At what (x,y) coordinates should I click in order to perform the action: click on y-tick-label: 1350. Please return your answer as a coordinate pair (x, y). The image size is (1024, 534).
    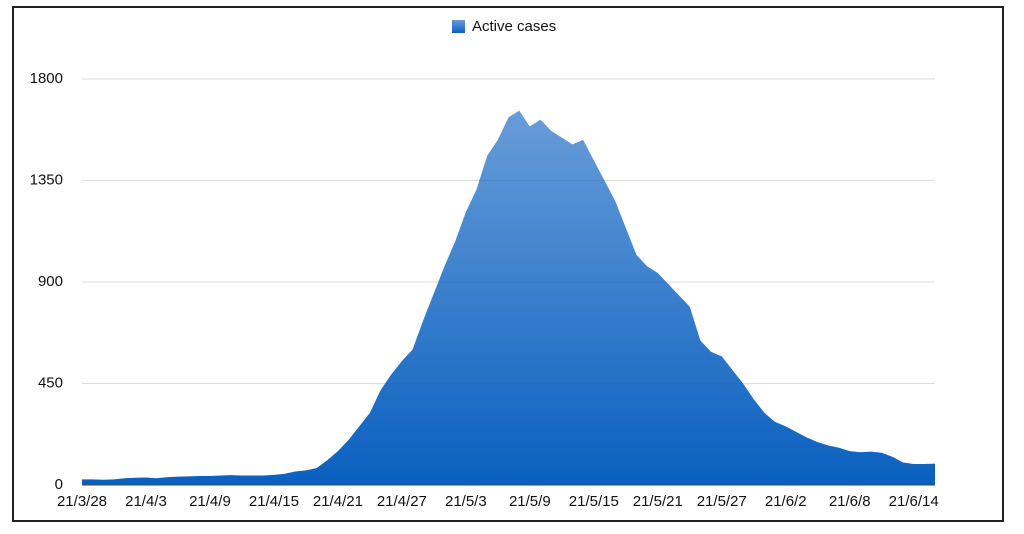
    Looking at the image, I should click on (46, 179).